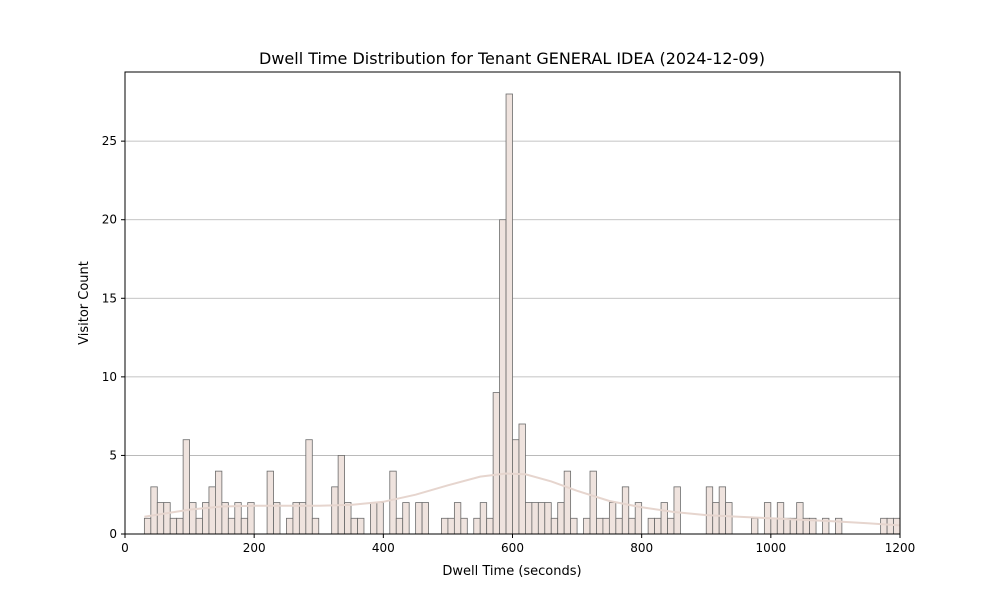 The image size is (1000, 604). Describe the element at coordinates (113, 455) in the screenshot. I see `y-tick-label: 5` at that location.